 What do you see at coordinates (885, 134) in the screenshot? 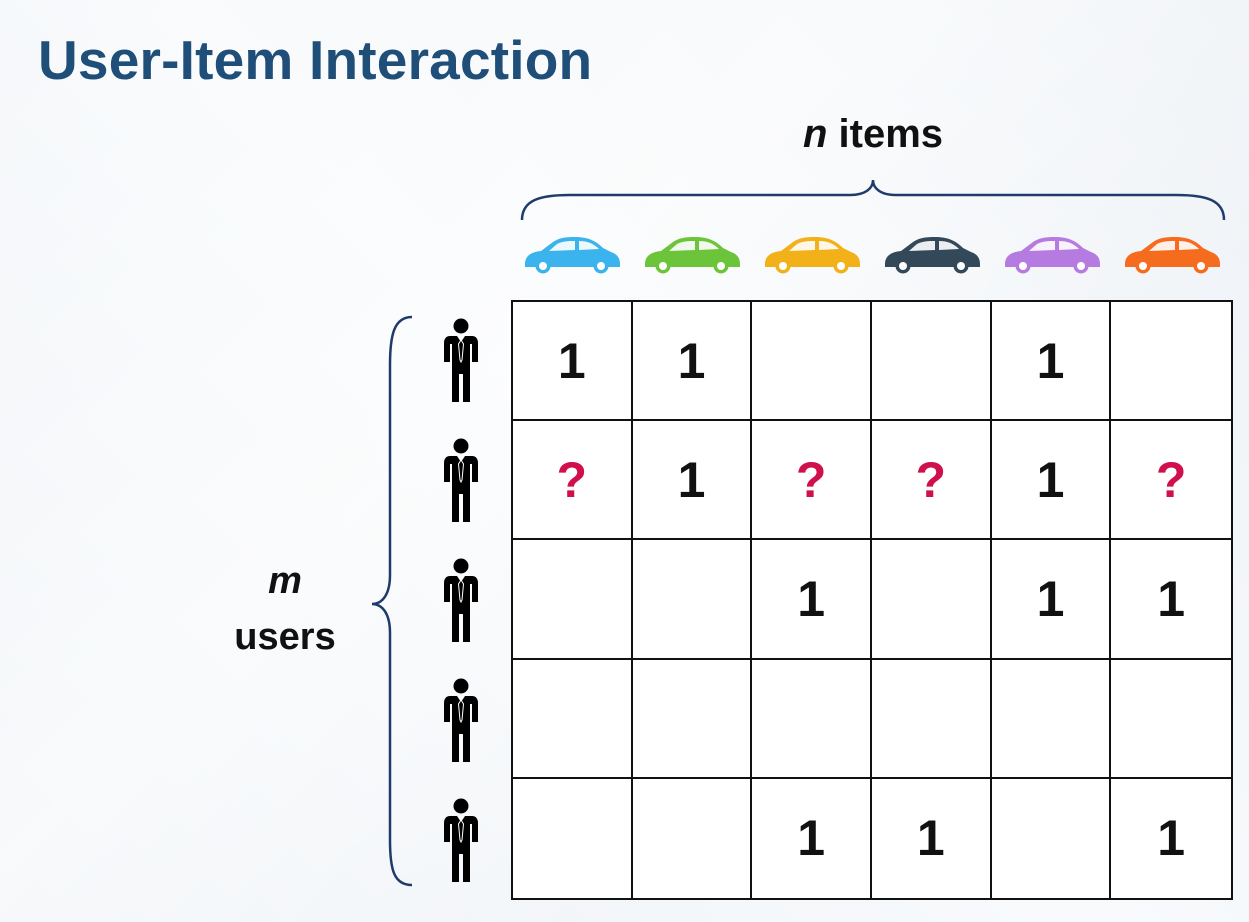
I see `items-text: items` at bounding box center [885, 134].